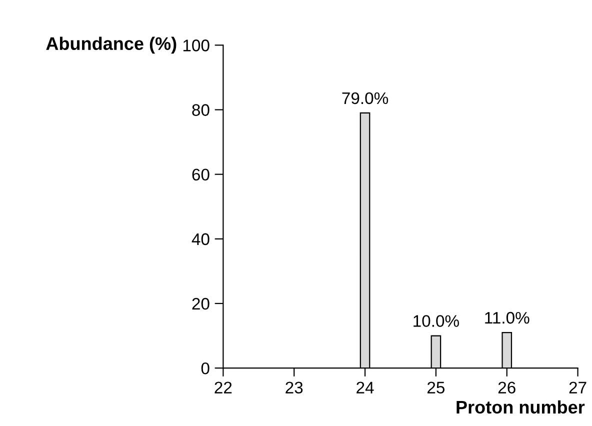  What do you see at coordinates (294, 388) in the screenshot?
I see `x-tick-label: 23` at bounding box center [294, 388].